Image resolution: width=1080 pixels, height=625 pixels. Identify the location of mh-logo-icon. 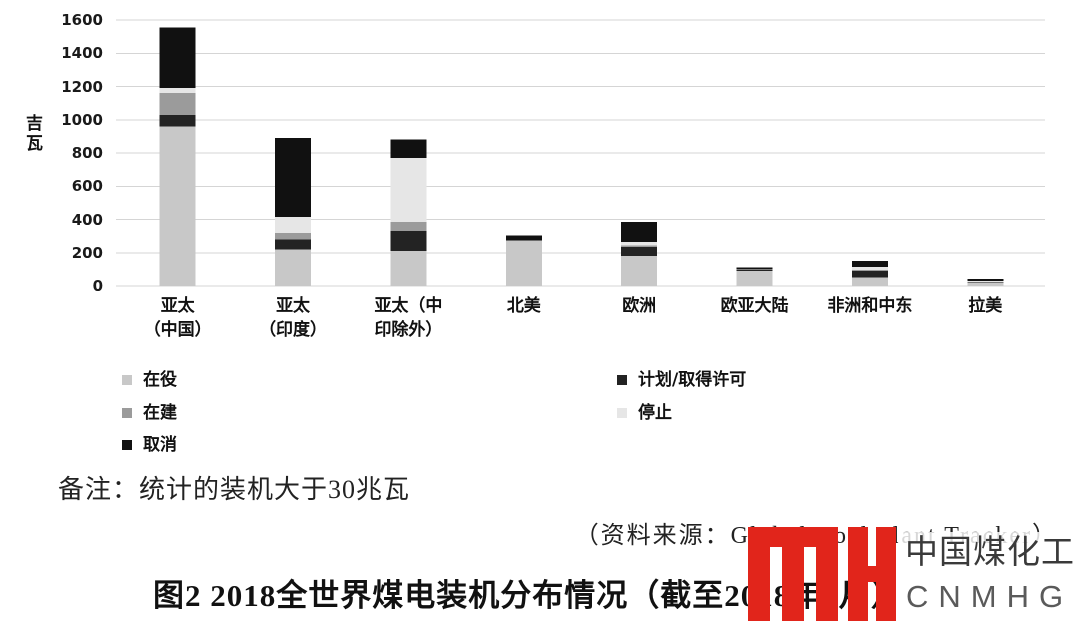
(822, 574).